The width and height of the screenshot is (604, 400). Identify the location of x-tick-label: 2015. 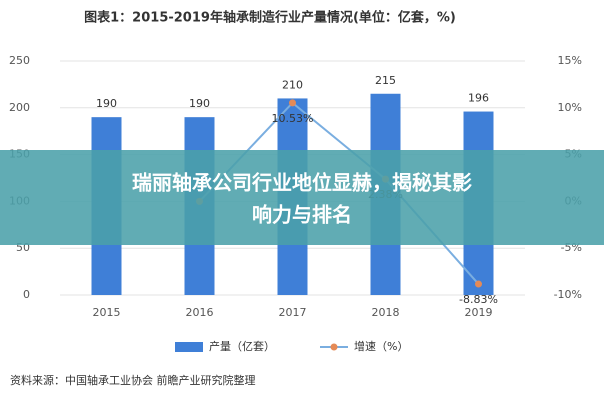
(107, 312).